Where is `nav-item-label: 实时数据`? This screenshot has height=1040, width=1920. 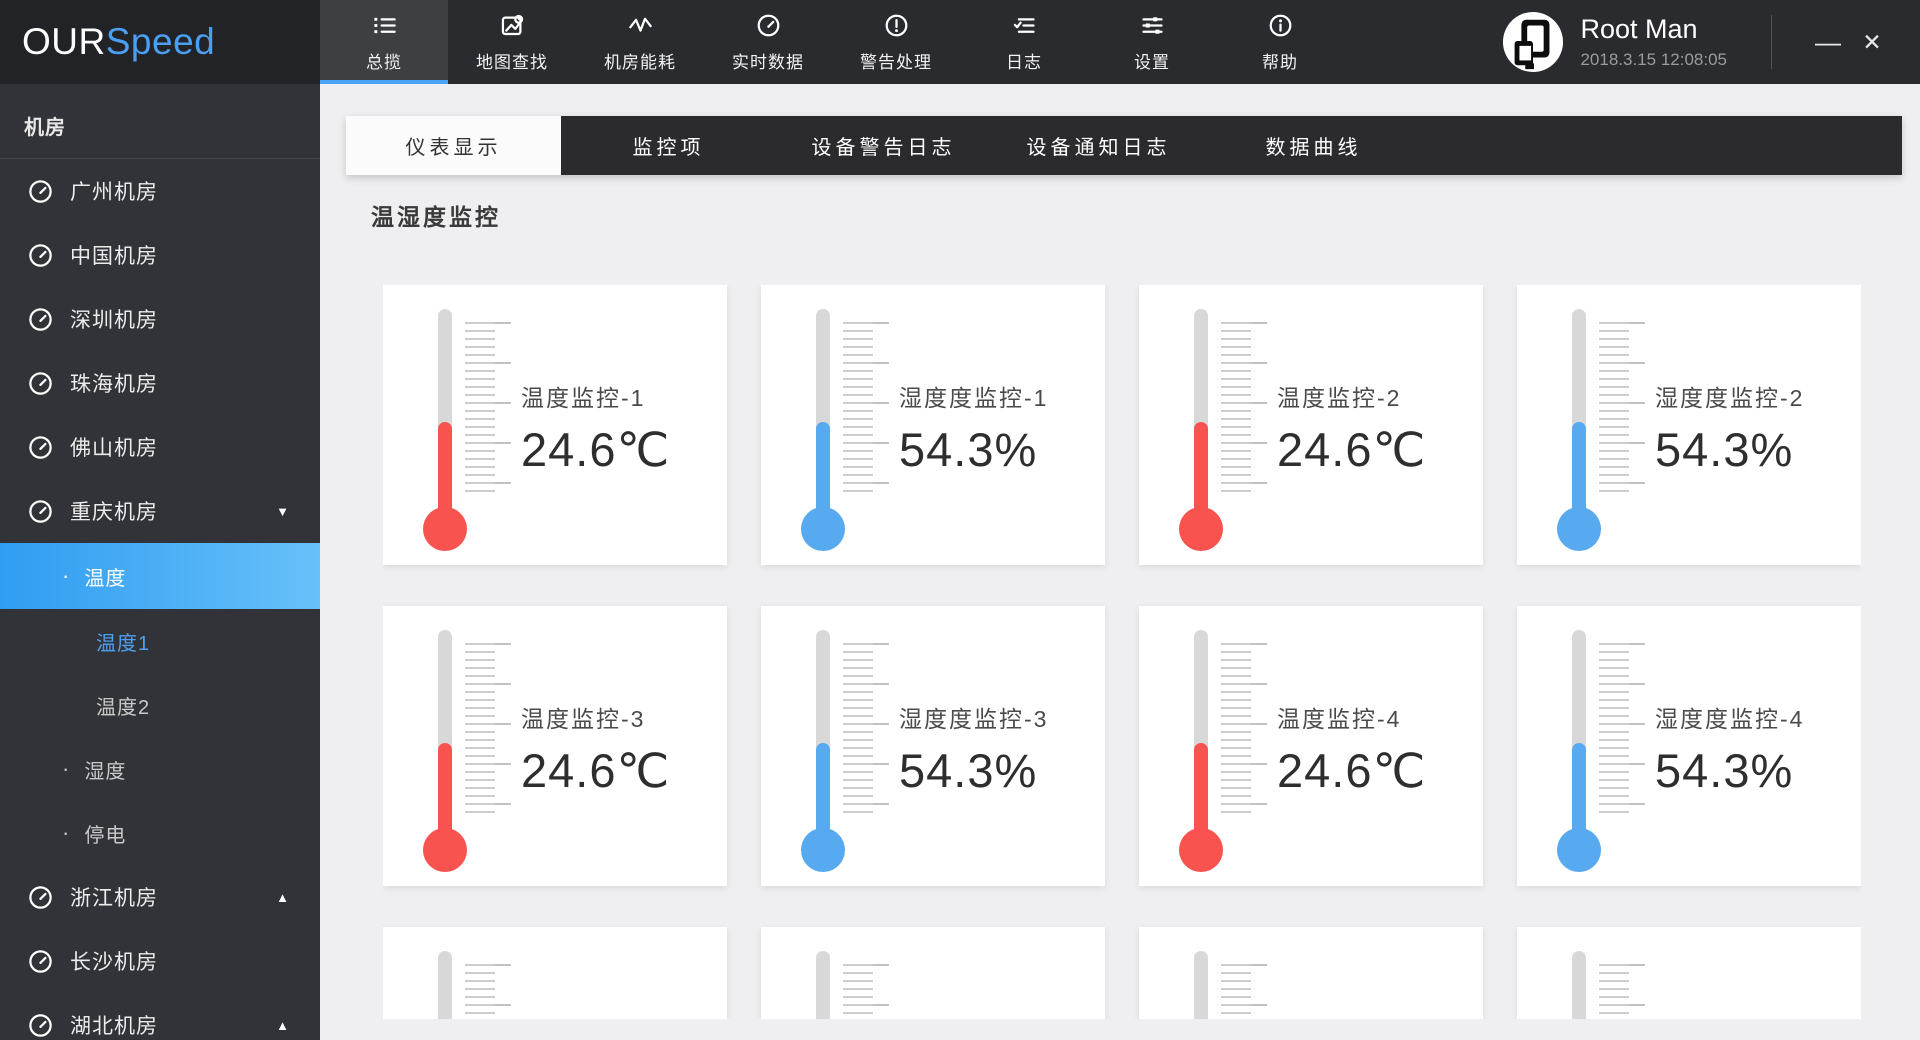
nav-item-label: 实时数据 is located at coordinates (768, 62).